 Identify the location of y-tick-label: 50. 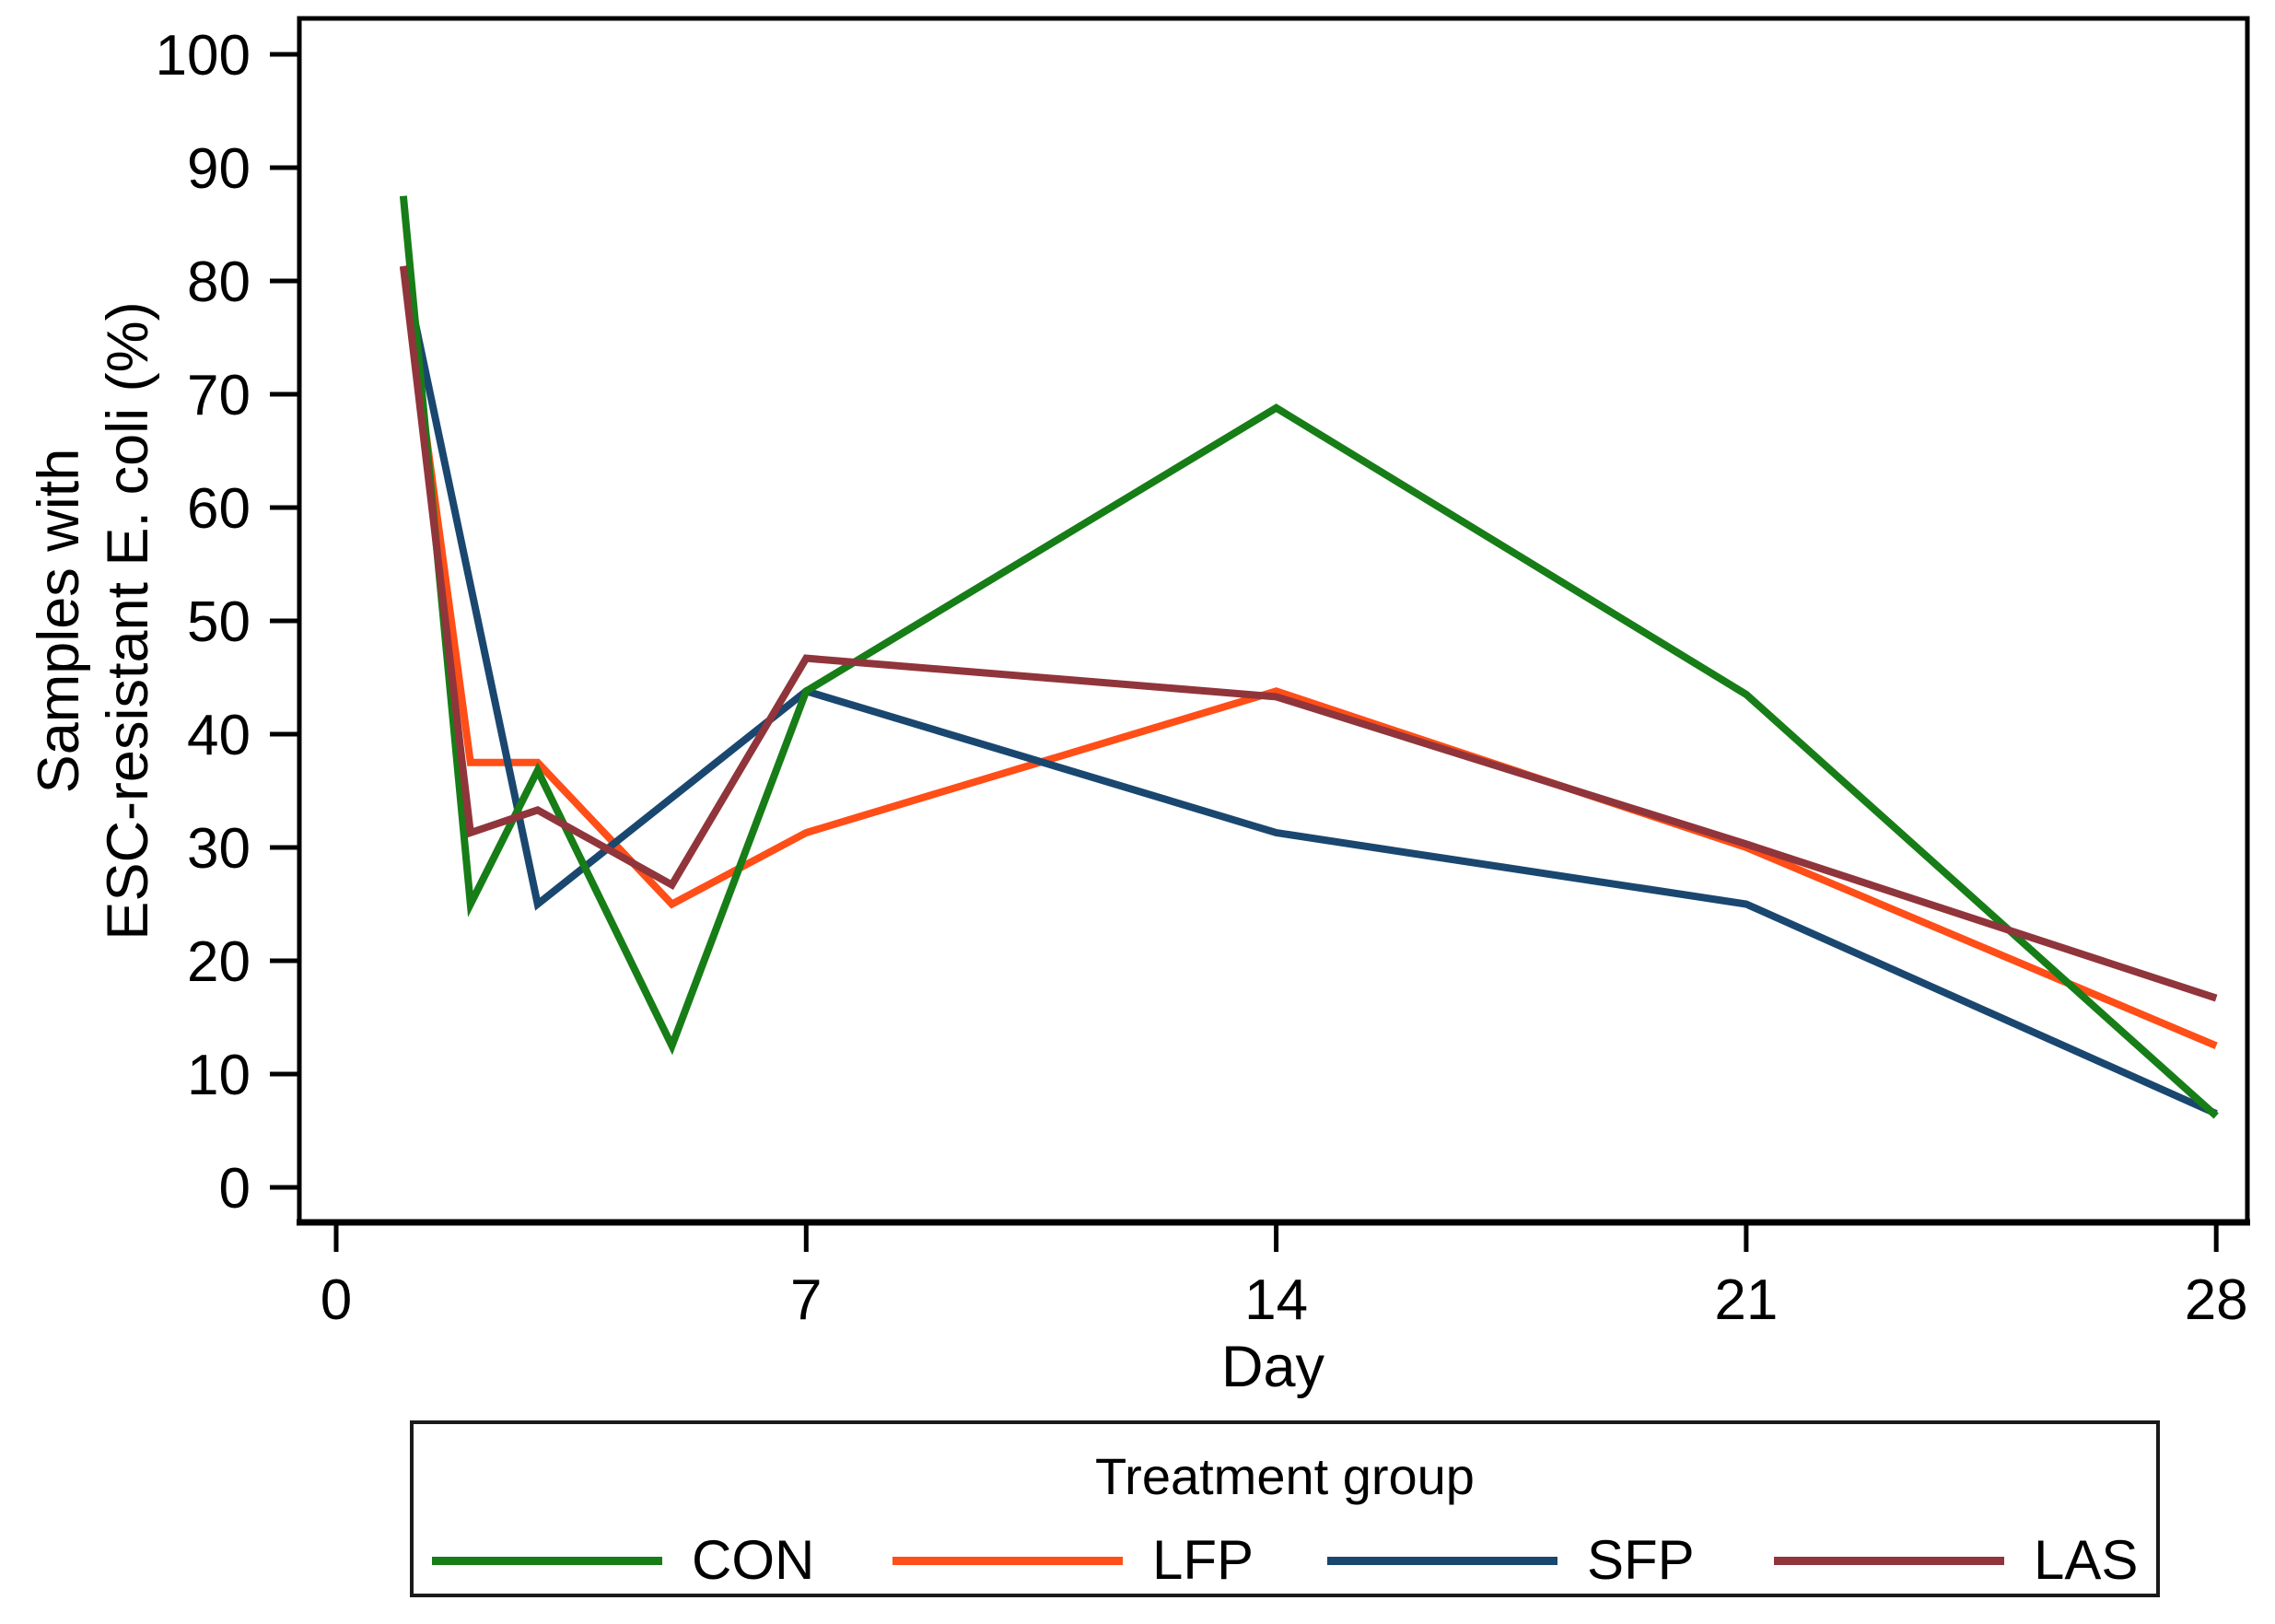
(219, 622).